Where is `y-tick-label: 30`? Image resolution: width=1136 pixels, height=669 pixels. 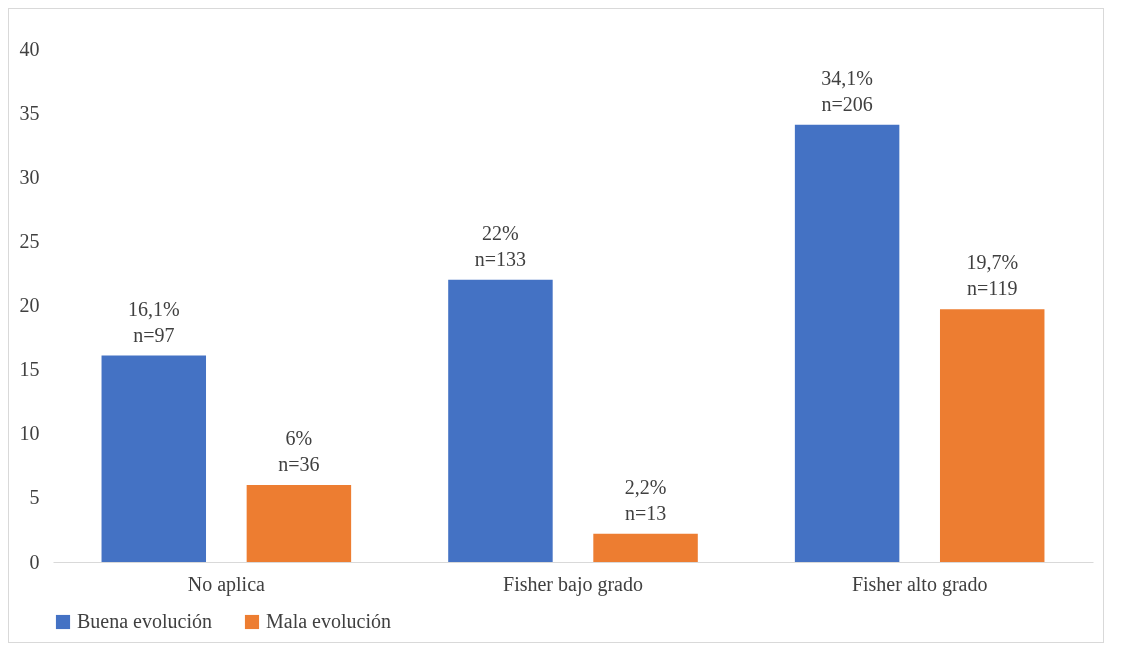
y-tick-label: 30 is located at coordinates (29, 176).